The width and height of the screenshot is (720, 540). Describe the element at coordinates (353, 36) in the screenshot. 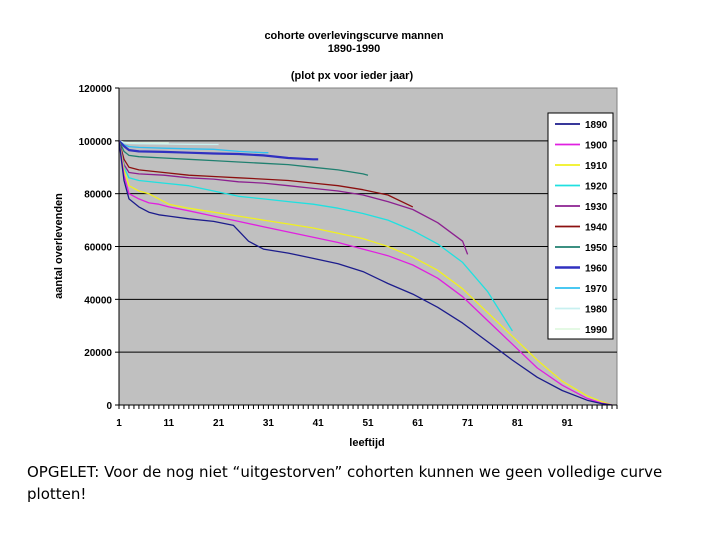

I see `chart-title: cohorte overlevingscurve mannen` at that location.